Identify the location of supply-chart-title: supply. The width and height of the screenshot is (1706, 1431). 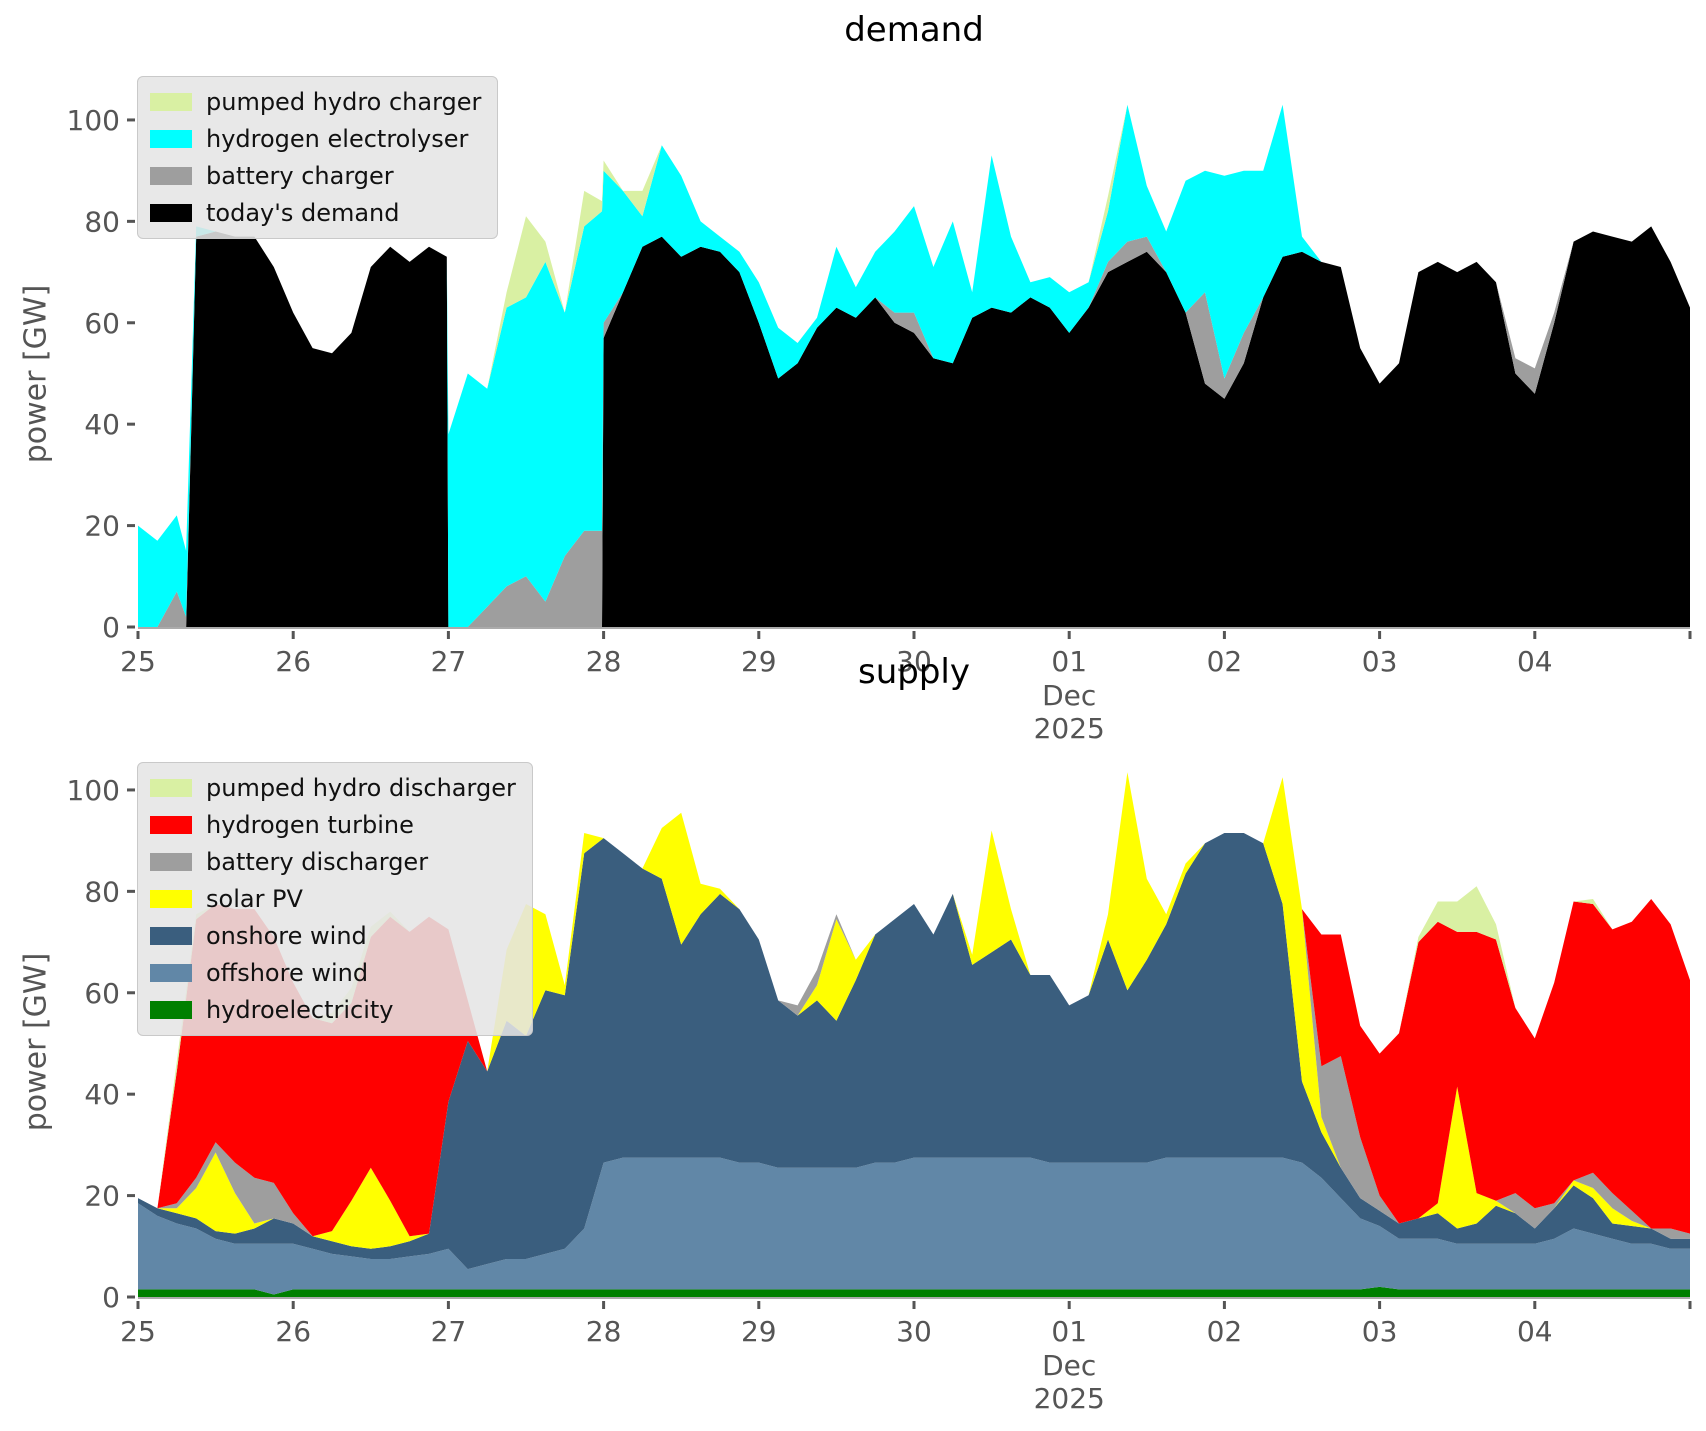
(914, 672).